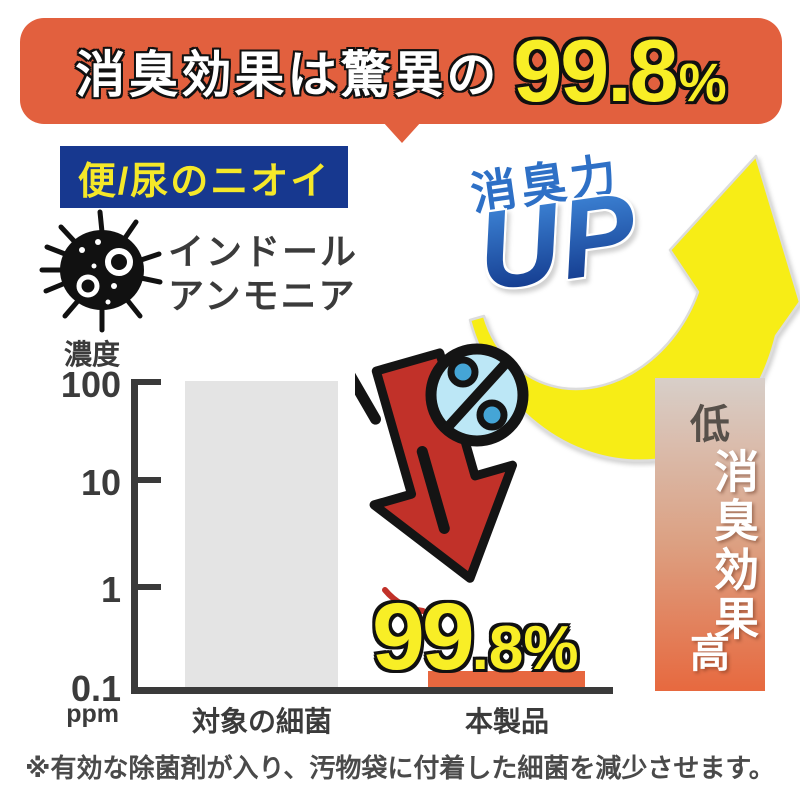  Describe the element at coordinates (101, 271) in the screenshot. I see `bacteria-icon` at that location.